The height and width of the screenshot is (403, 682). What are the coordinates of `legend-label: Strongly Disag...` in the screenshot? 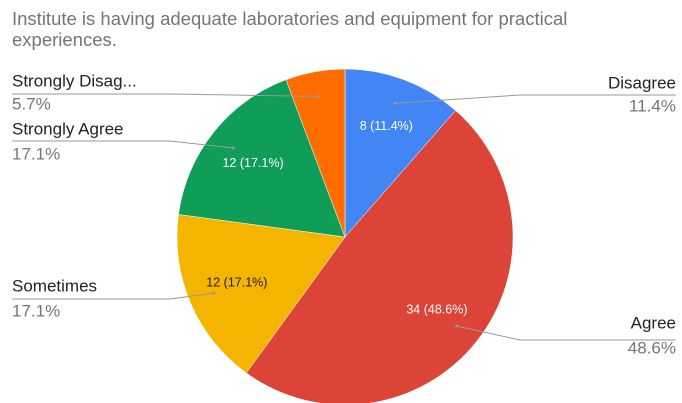 It's located at (74, 80).